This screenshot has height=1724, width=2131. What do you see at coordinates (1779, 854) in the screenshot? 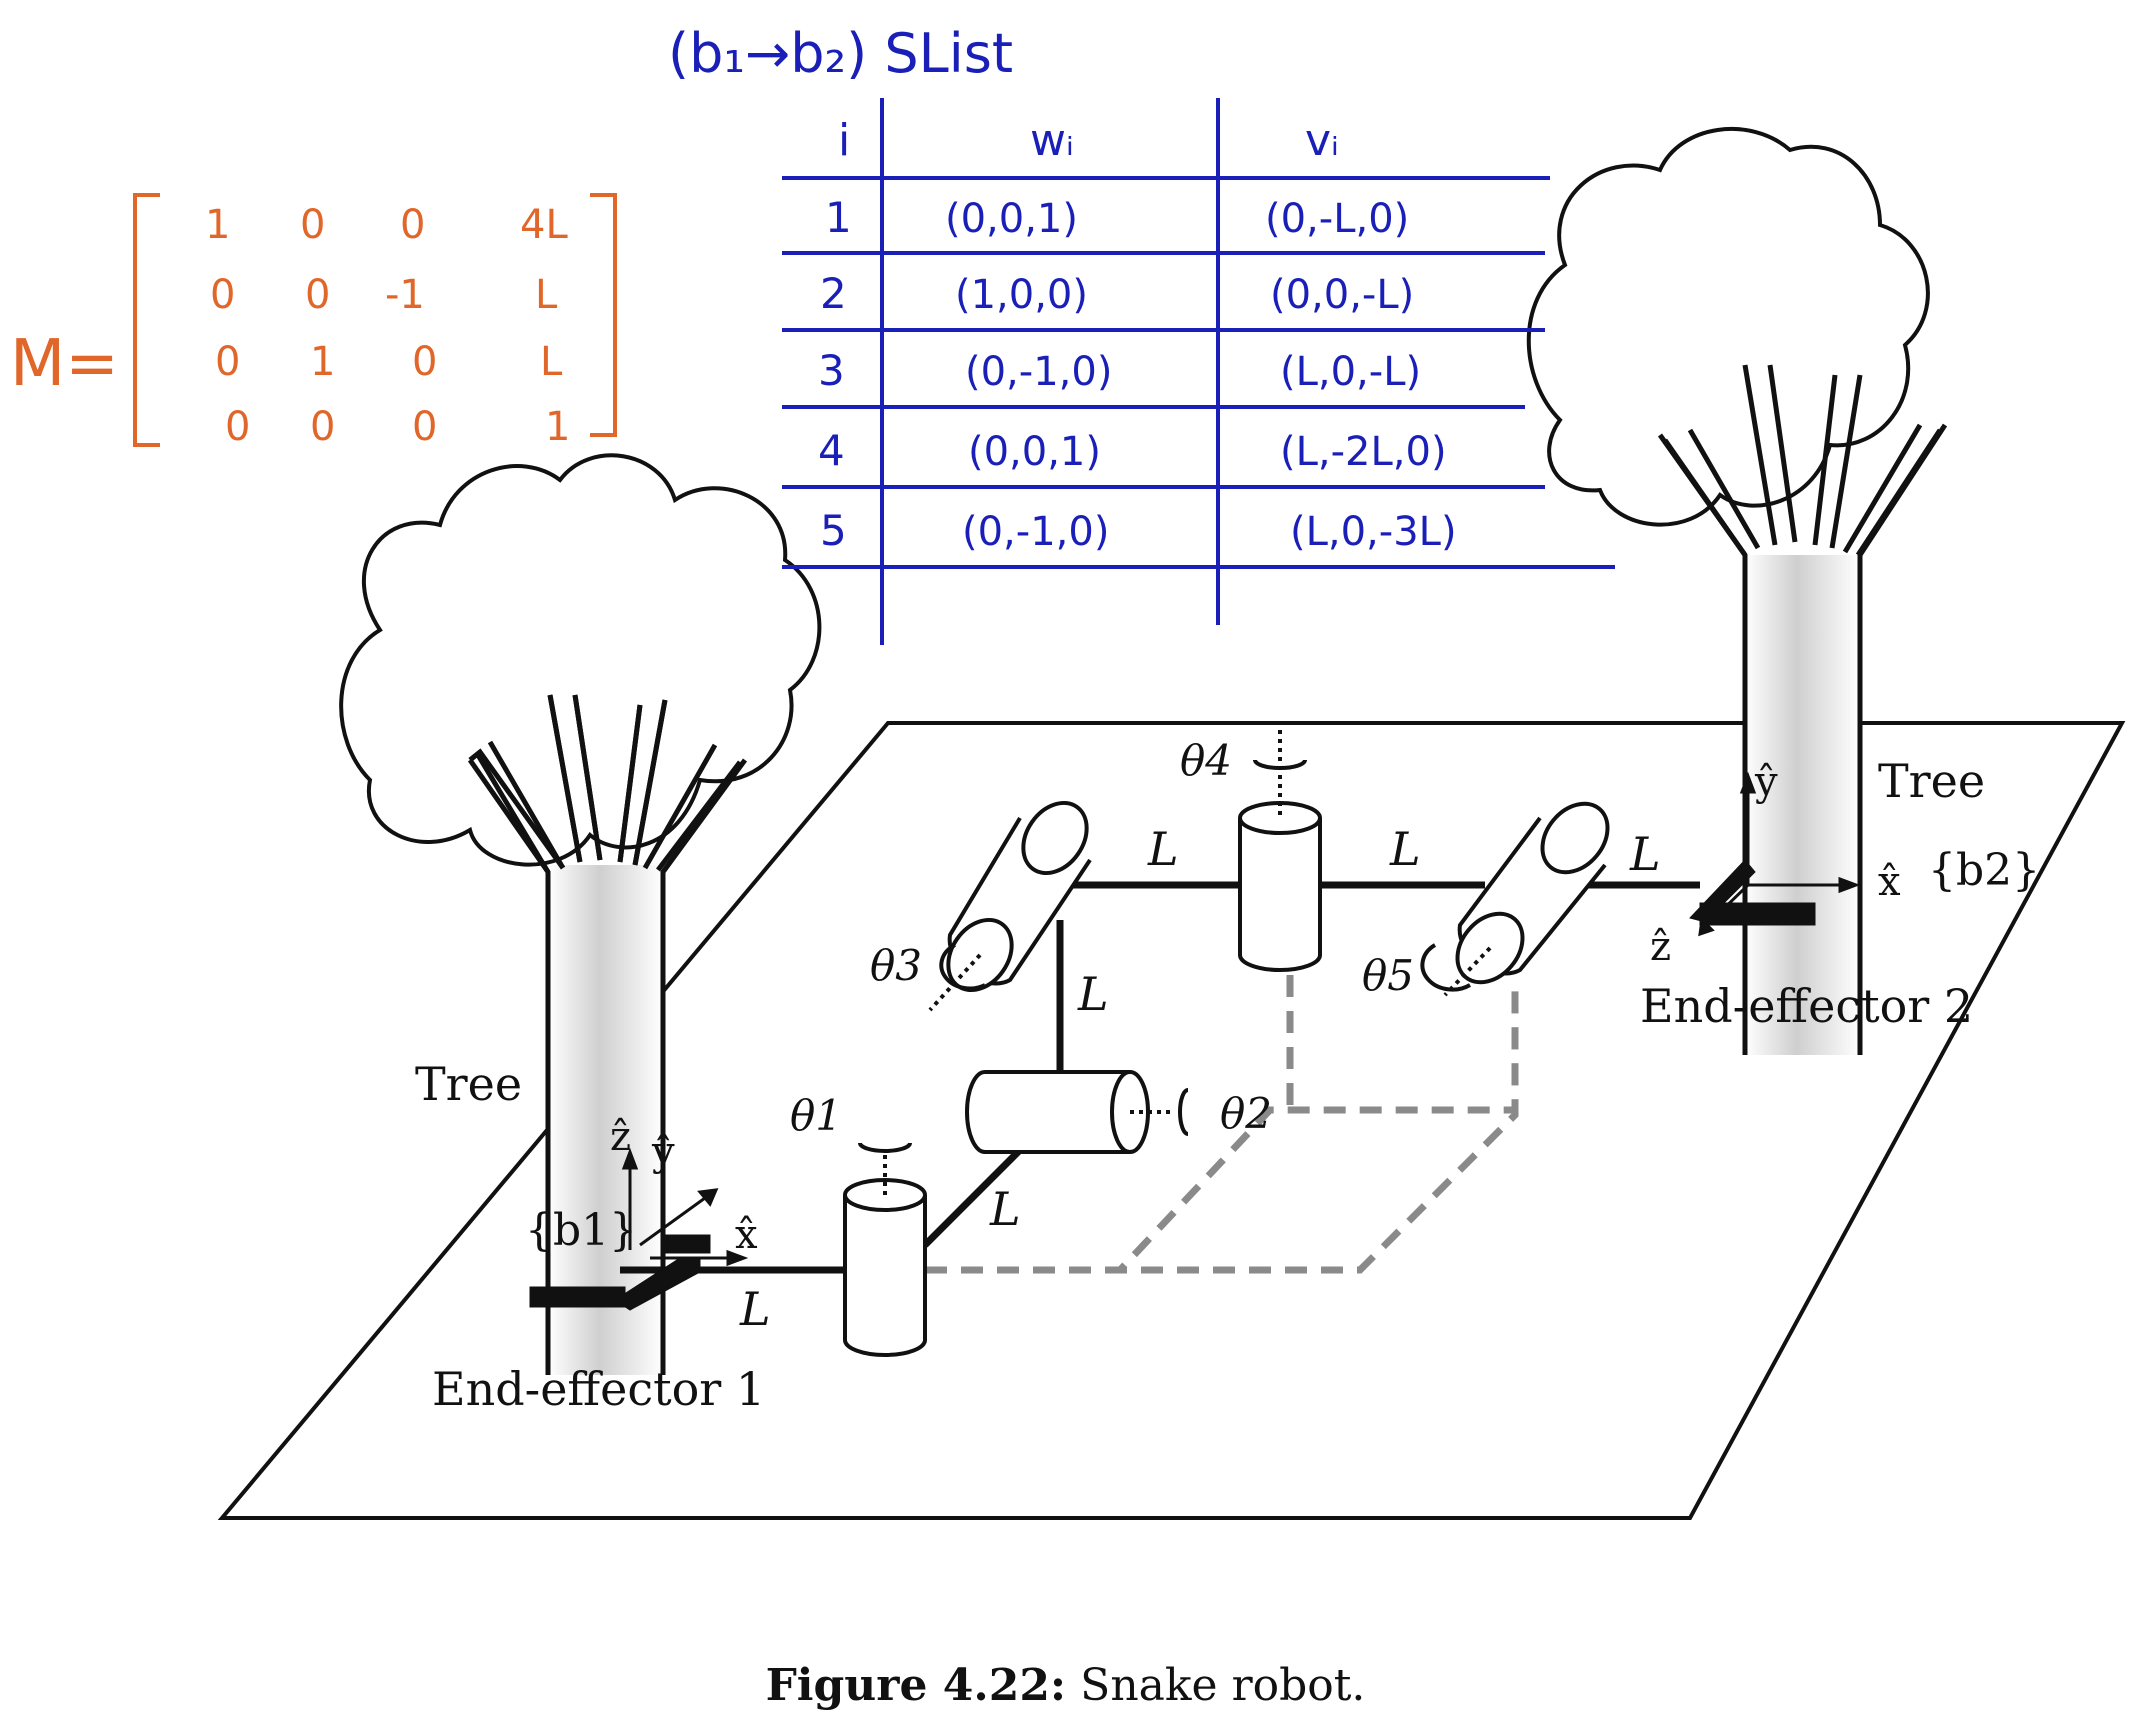
I see `frame-b2-axes` at bounding box center [1779, 854].